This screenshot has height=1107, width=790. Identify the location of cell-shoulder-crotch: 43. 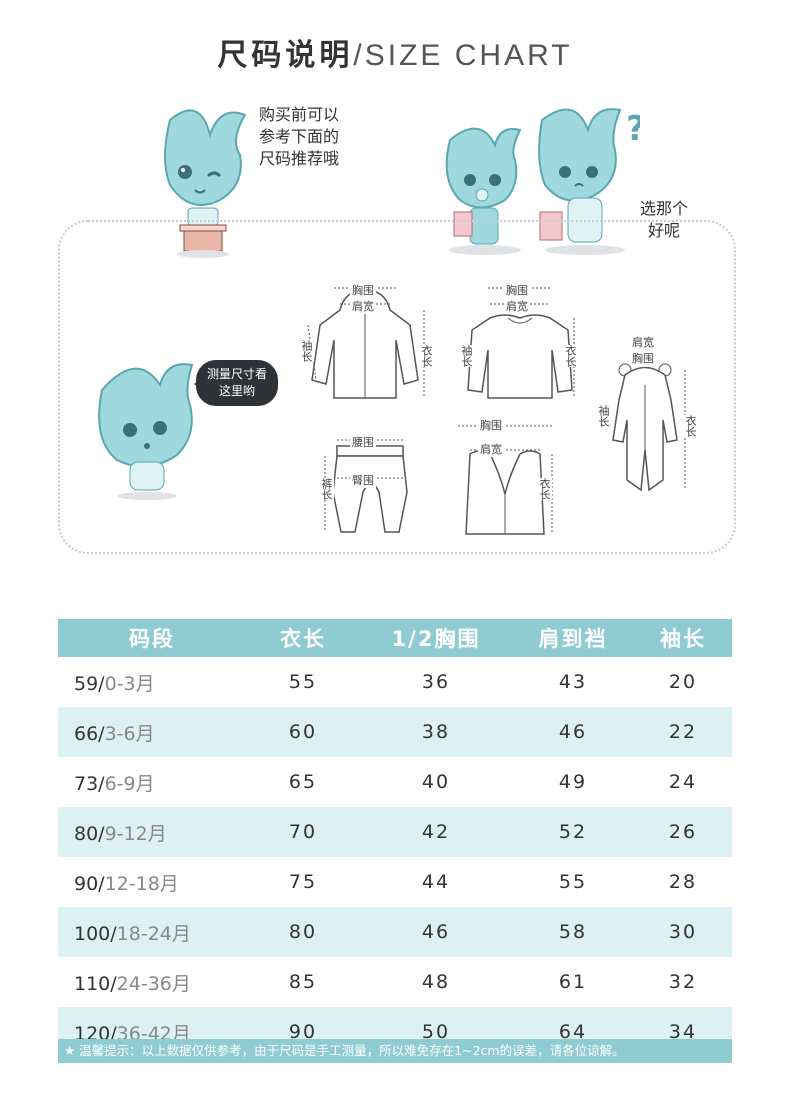
(573, 682).